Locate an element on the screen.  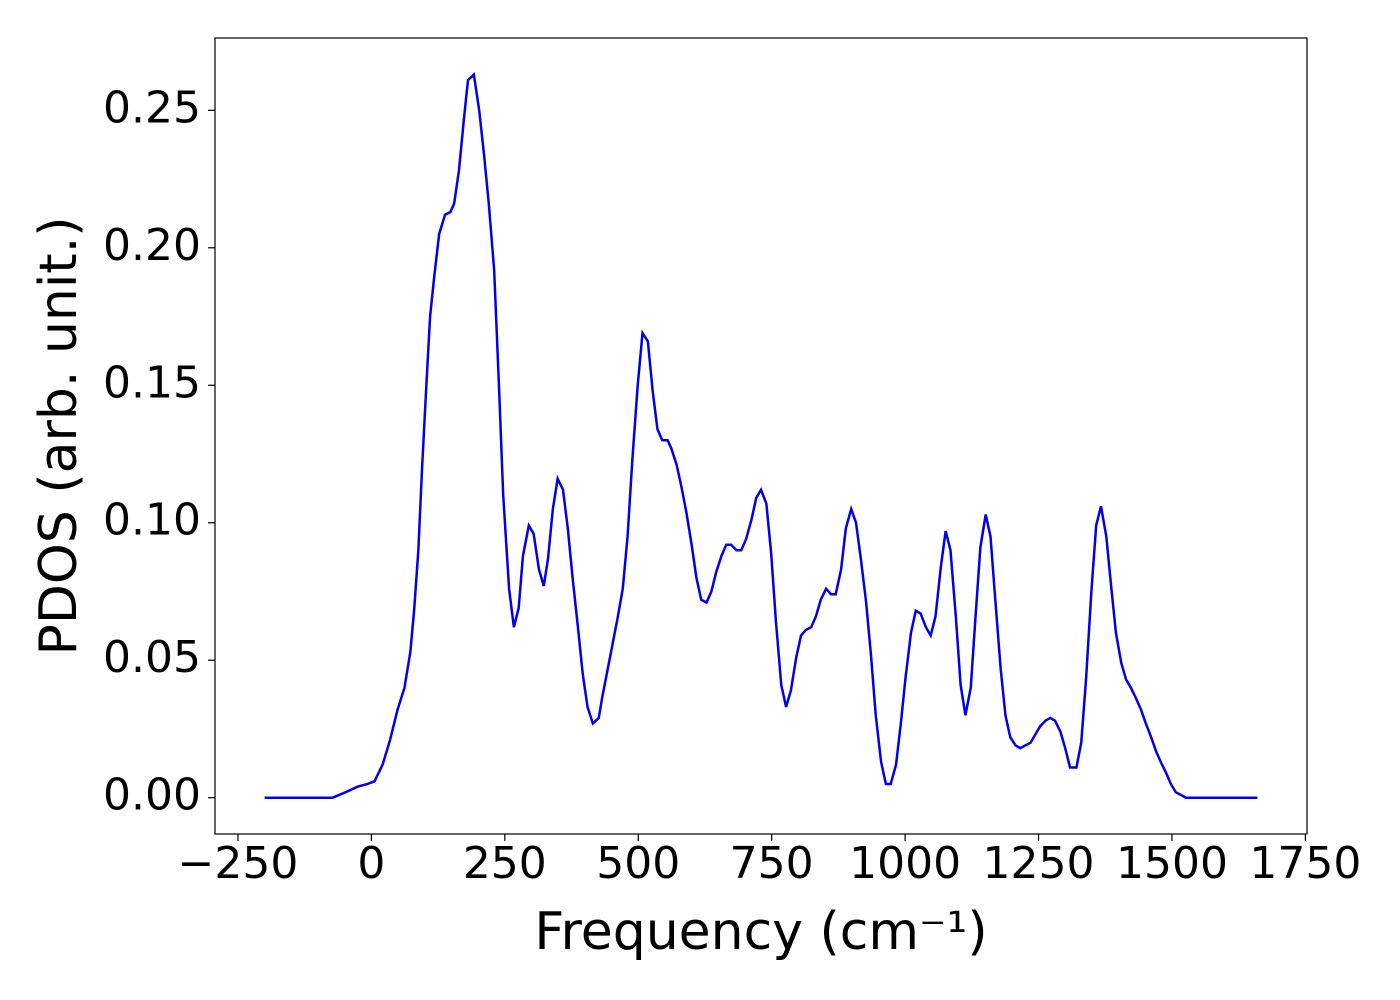
x-axis-label: Frequency (cm⁻¹) is located at coordinates (760, 932).